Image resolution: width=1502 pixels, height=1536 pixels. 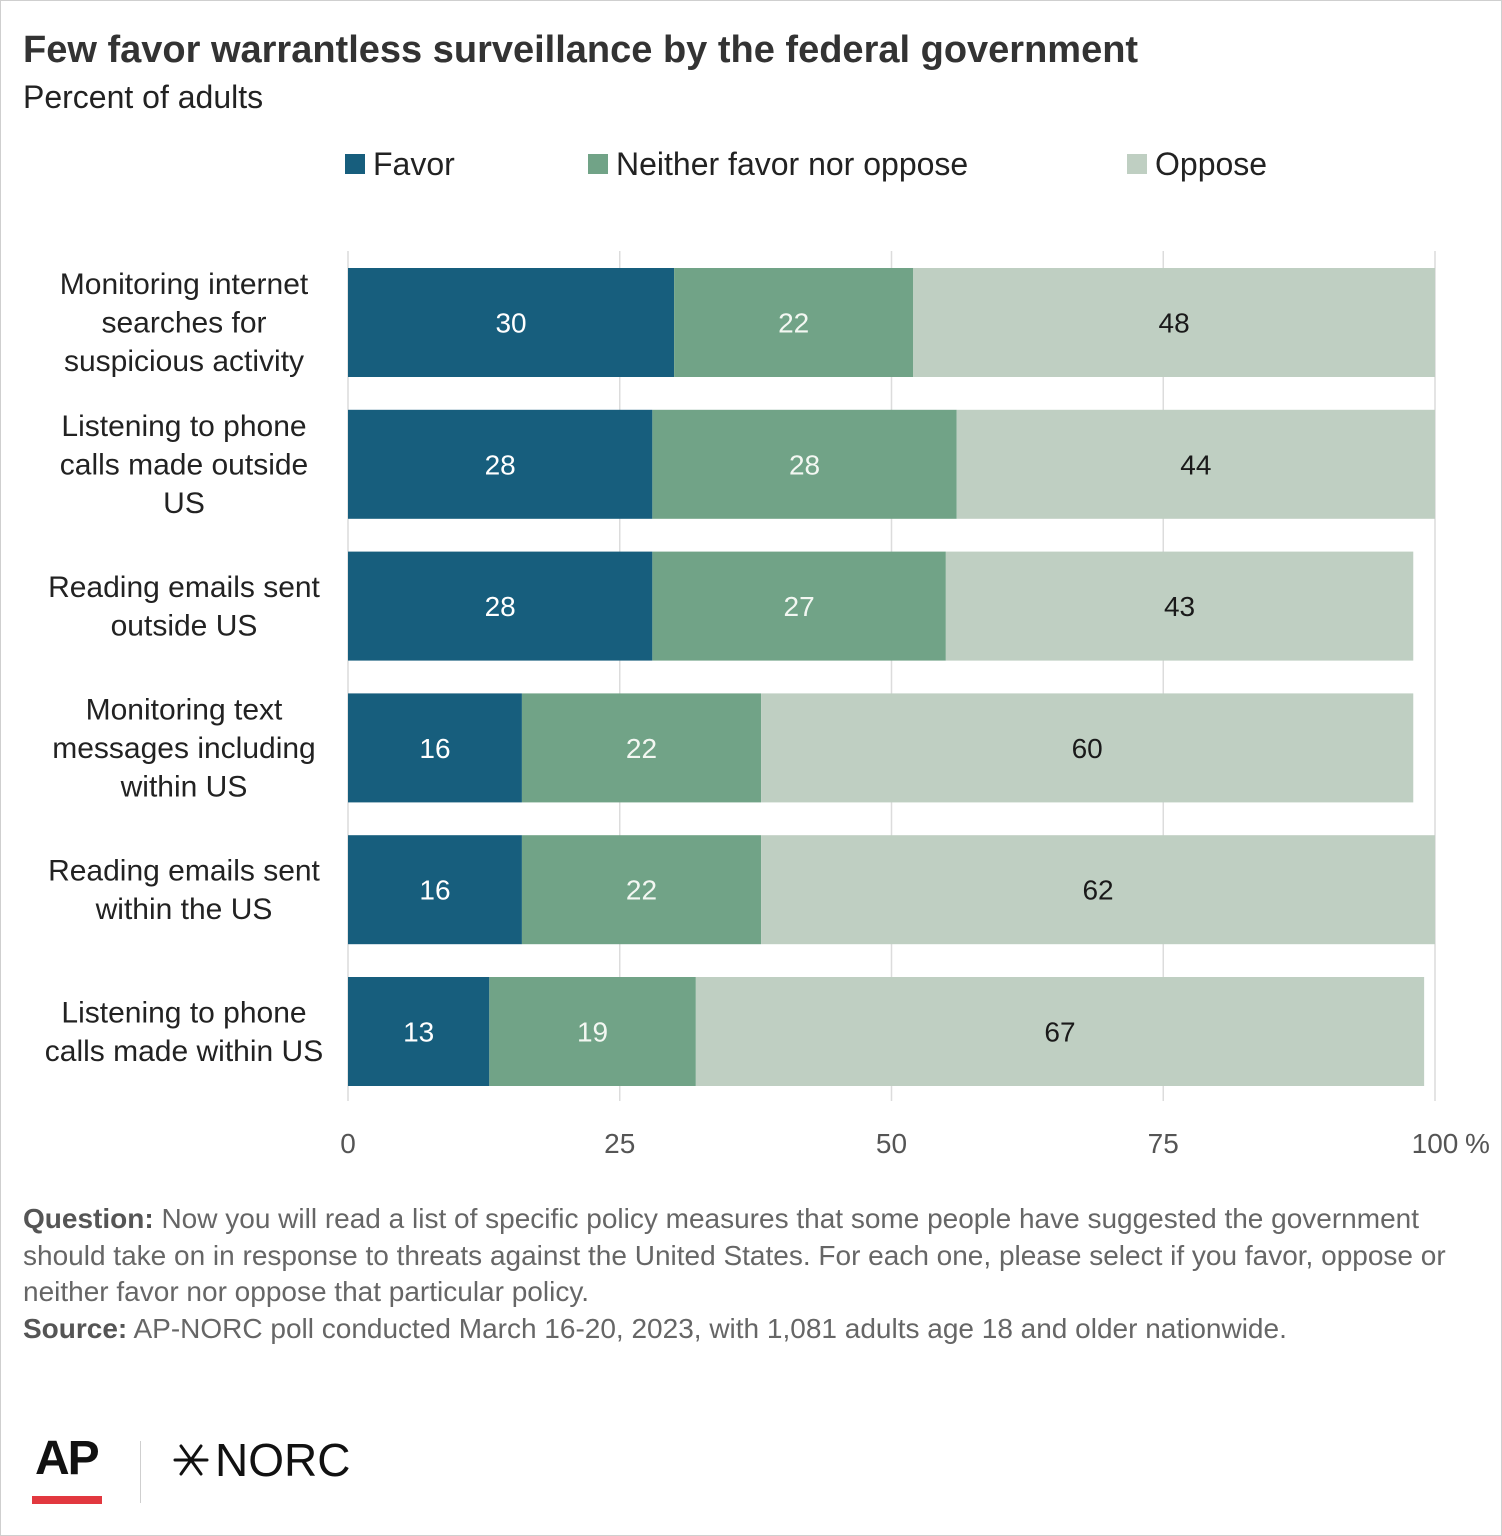 What do you see at coordinates (891, 1143) in the screenshot?
I see `x-tick-label-50: 50` at bounding box center [891, 1143].